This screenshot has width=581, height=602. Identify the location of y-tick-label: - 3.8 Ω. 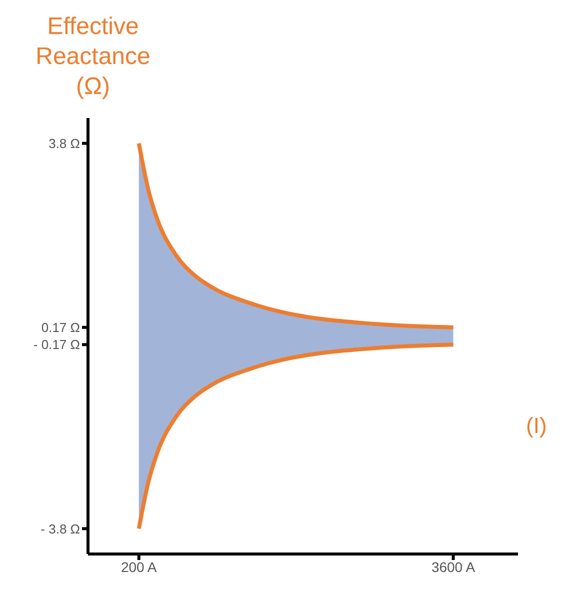
(60, 528).